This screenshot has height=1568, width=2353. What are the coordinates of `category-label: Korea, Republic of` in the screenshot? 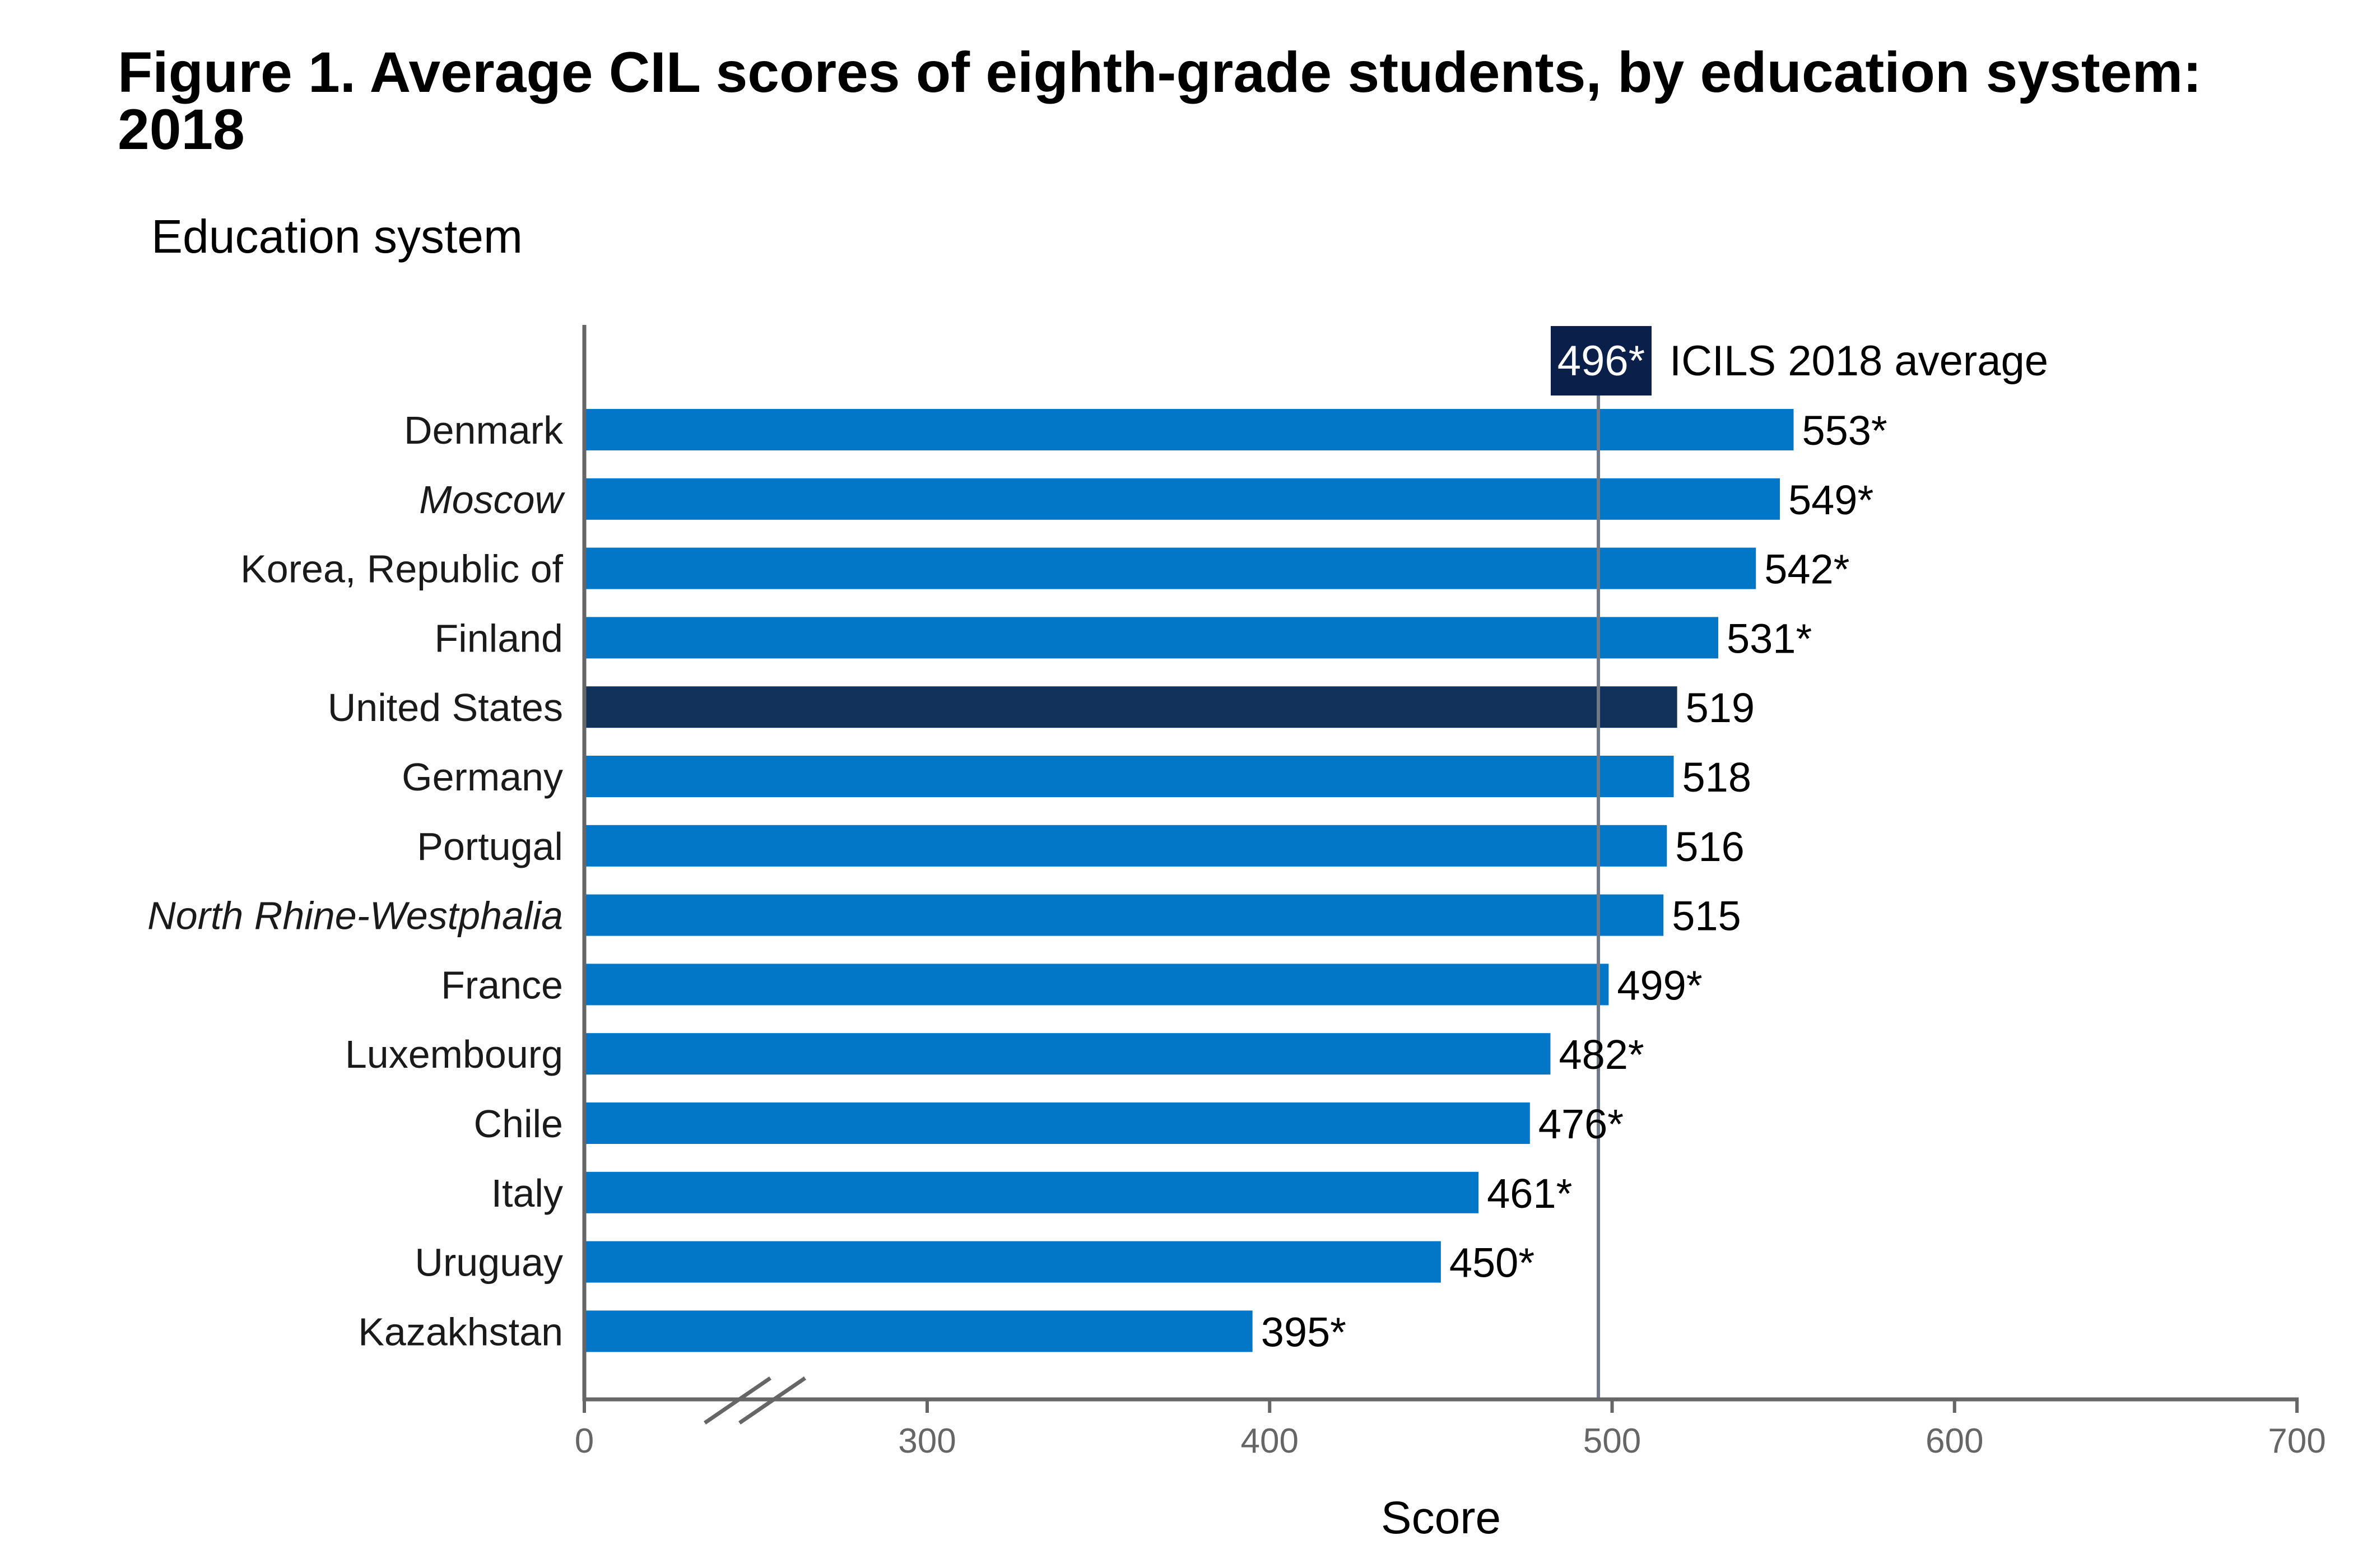 It's located at (401, 569).